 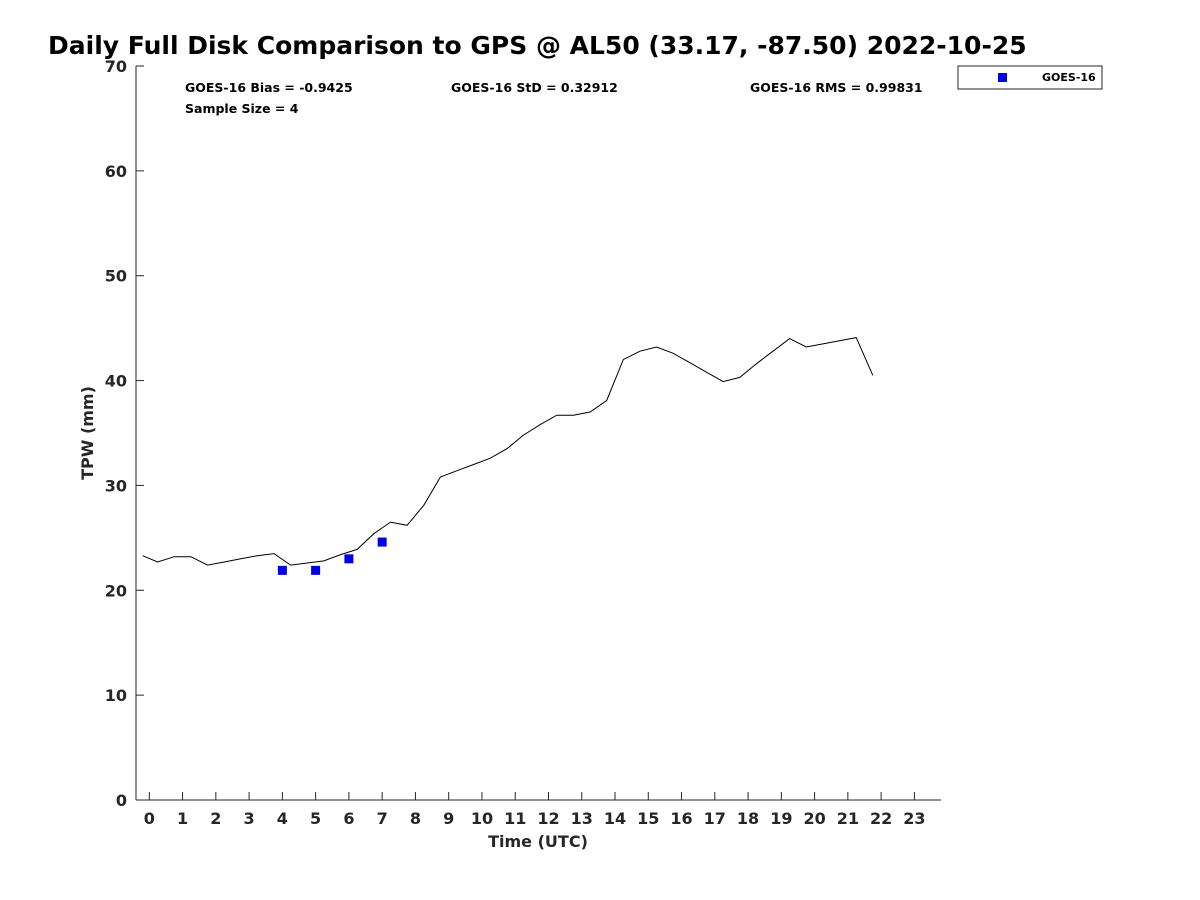 What do you see at coordinates (781, 818) in the screenshot?
I see `x-tick-label: 19` at bounding box center [781, 818].